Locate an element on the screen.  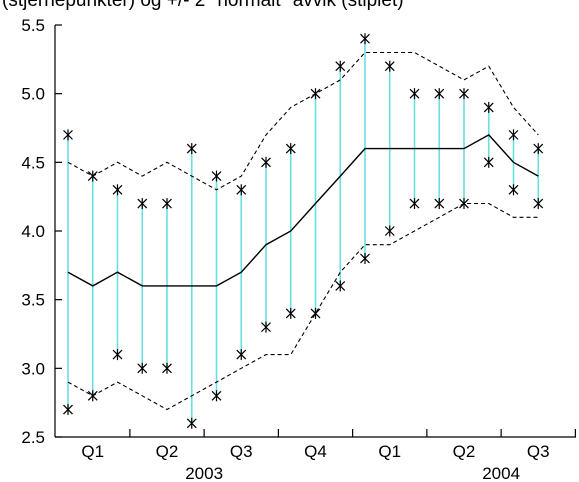
y-tick-label: 5.5 is located at coordinates (33, 25).